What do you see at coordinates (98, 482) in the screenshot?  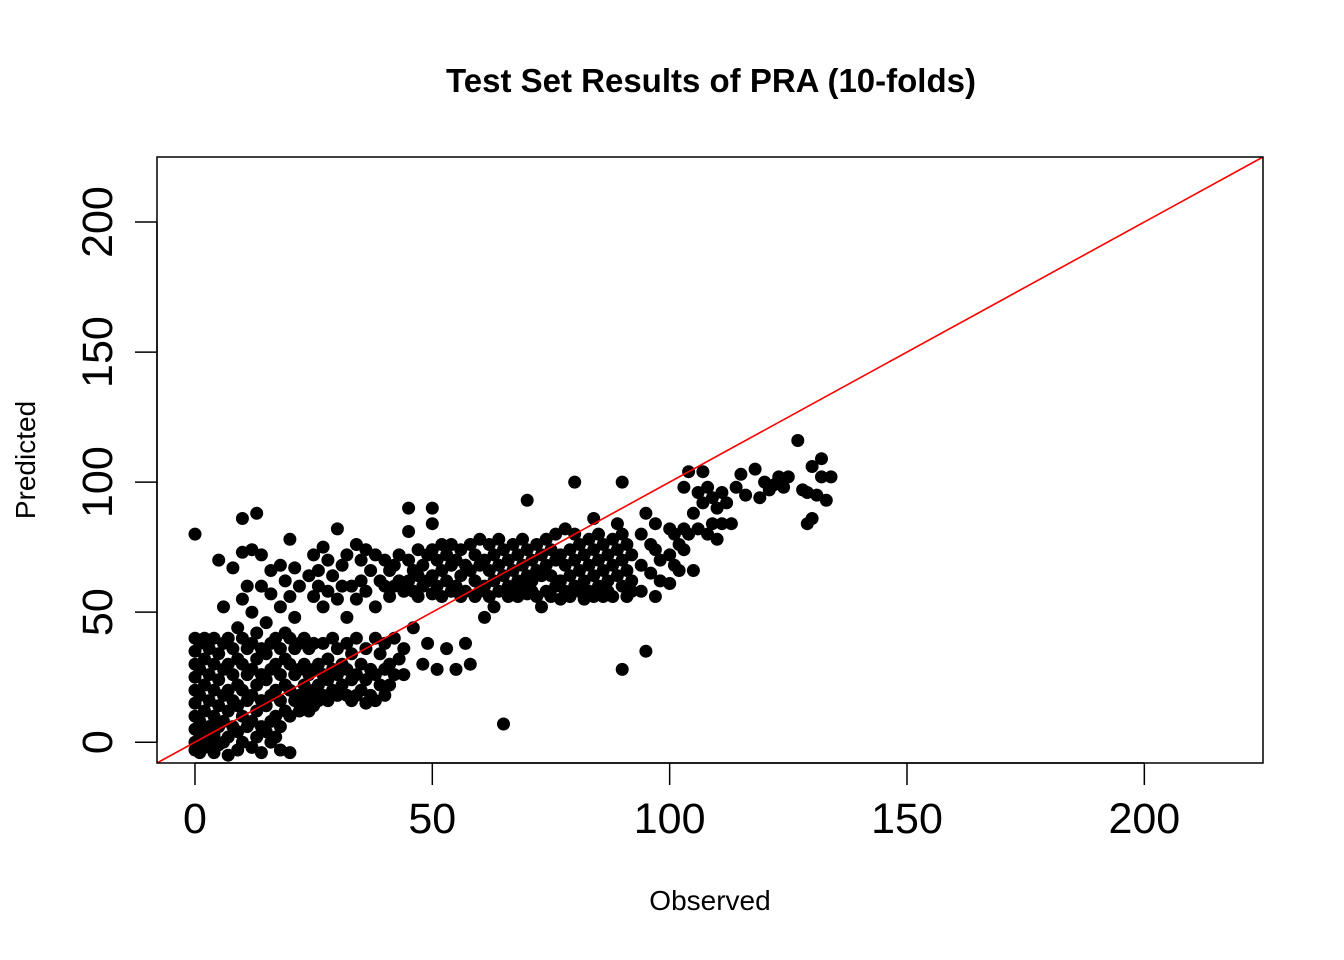 I see `y-tick-label: 100` at bounding box center [98, 482].